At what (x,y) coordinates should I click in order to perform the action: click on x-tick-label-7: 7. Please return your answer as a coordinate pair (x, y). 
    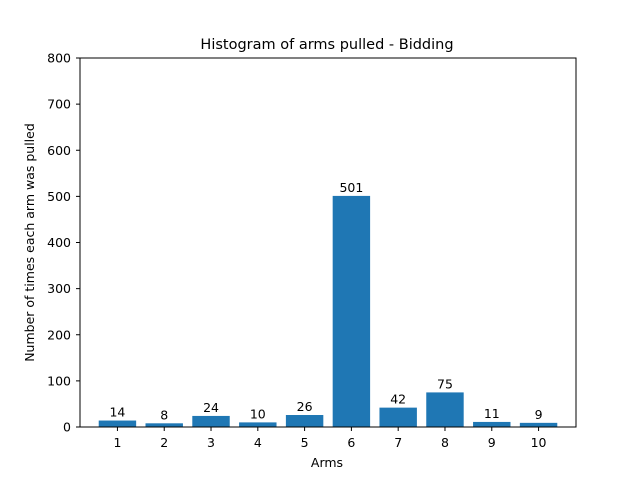
    Looking at the image, I should click on (398, 442).